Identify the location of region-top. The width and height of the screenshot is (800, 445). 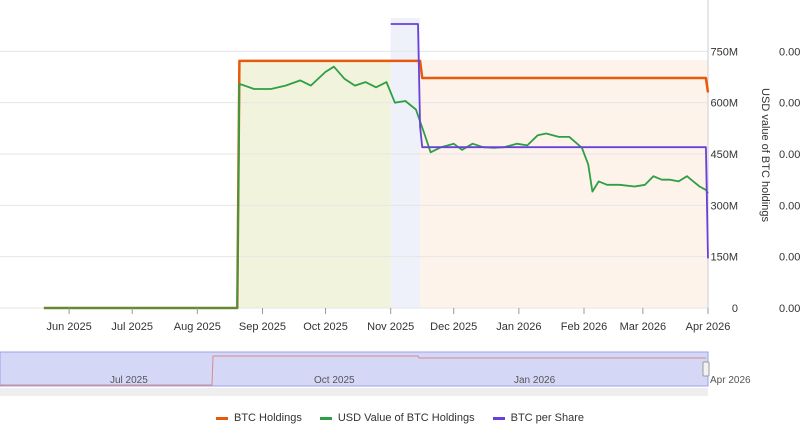
(405, 39).